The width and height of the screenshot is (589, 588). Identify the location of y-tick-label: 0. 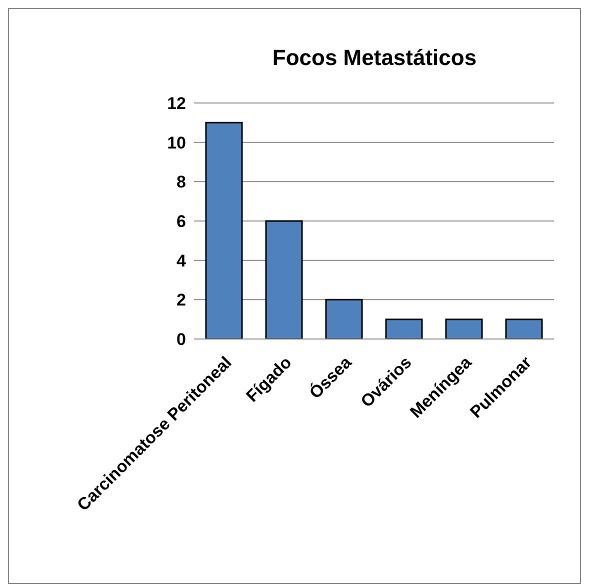
(181, 340).